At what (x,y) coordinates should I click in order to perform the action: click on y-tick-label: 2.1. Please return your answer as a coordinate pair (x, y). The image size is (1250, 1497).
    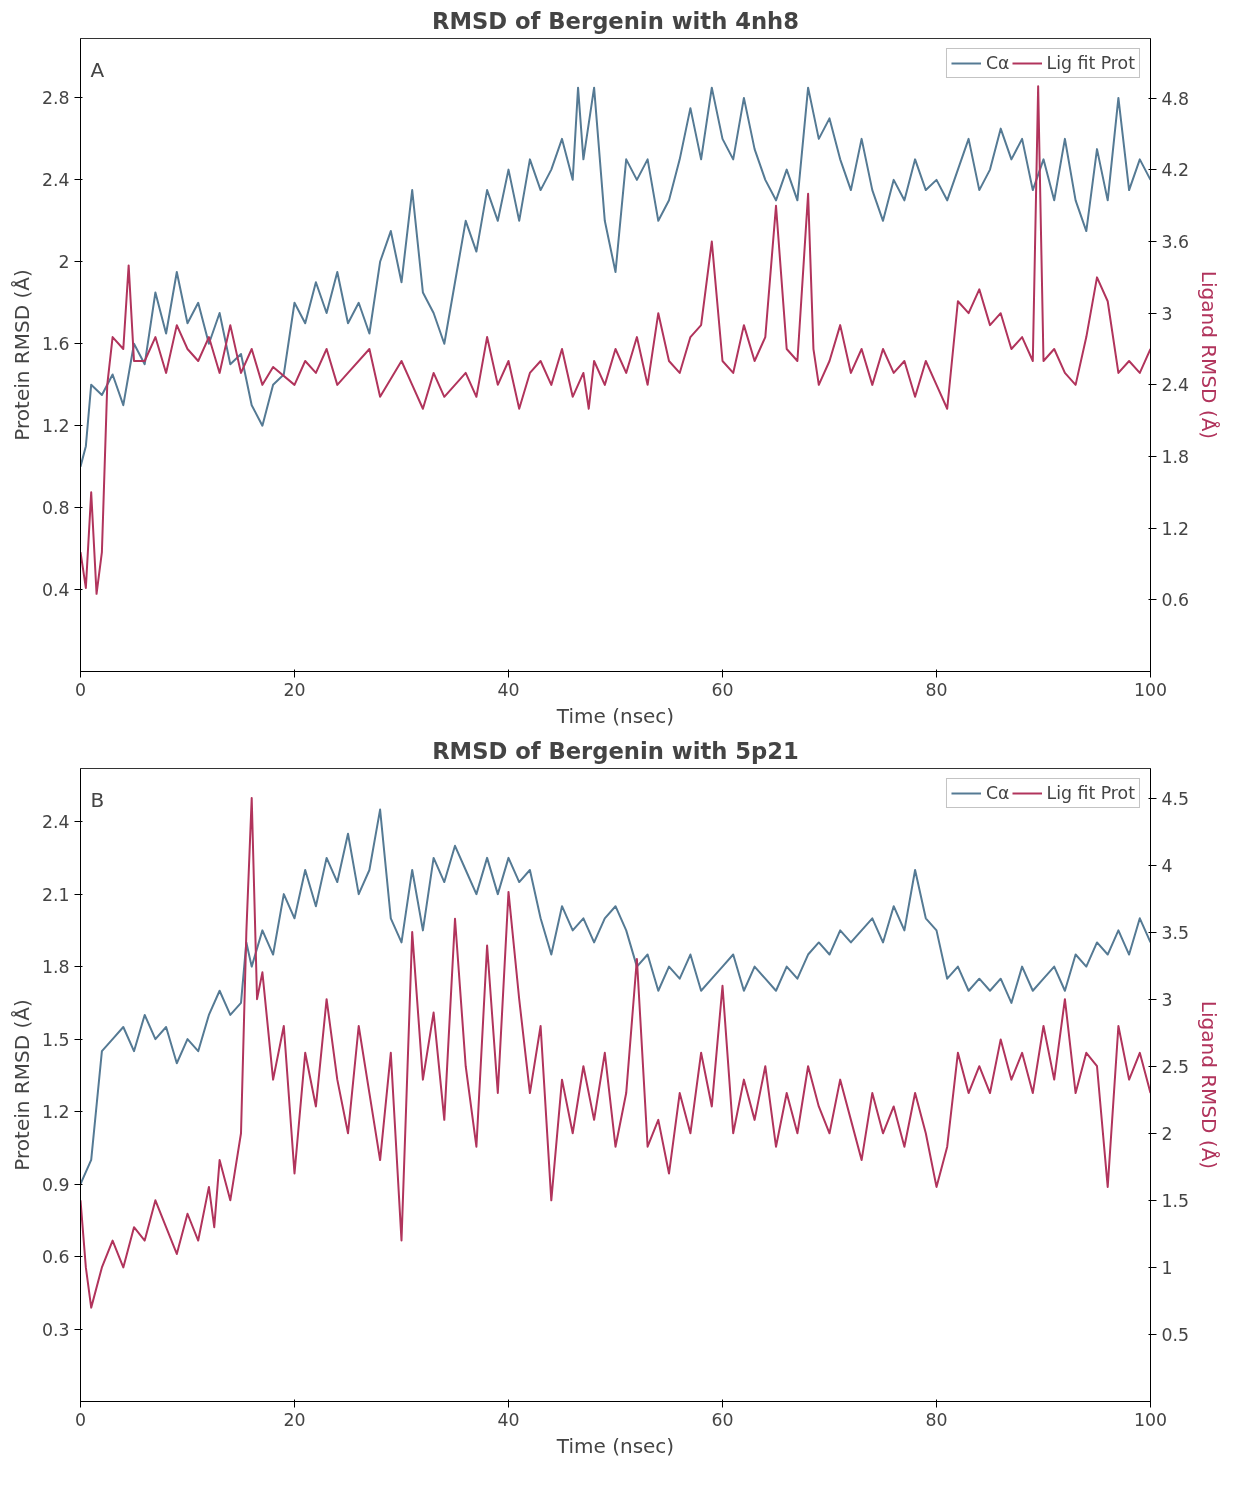
    Looking at the image, I should click on (55, 894).